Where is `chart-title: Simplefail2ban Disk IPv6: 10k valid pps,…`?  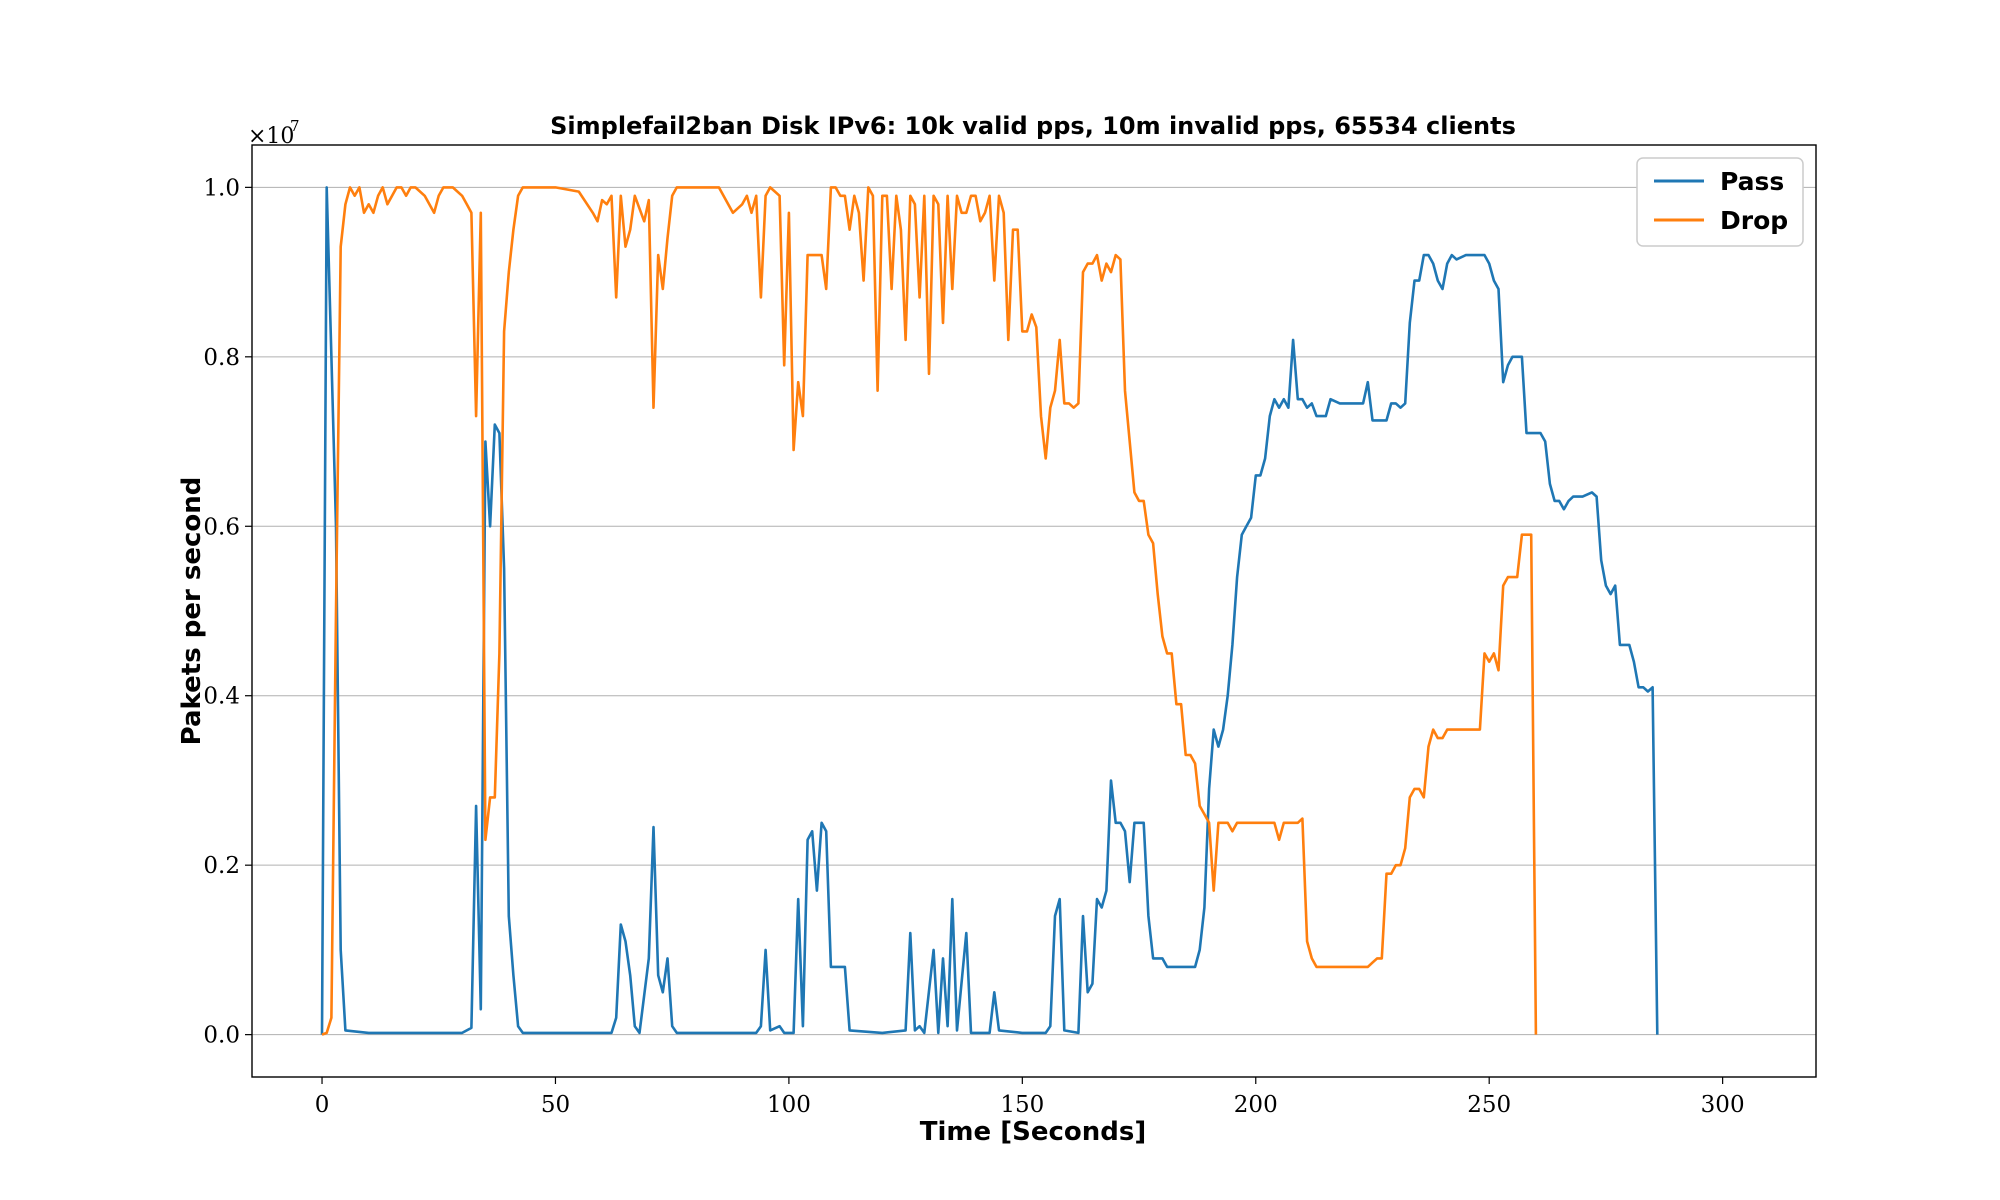
chart-title: Simplefail2ban Disk IPv6: 10k valid pps,… is located at coordinates (1033, 126).